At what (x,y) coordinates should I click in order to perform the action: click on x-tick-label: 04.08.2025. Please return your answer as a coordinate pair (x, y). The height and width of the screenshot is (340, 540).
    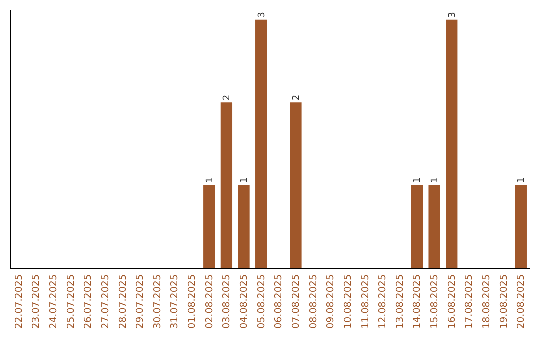
    Looking at the image, I should click on (244, 301).